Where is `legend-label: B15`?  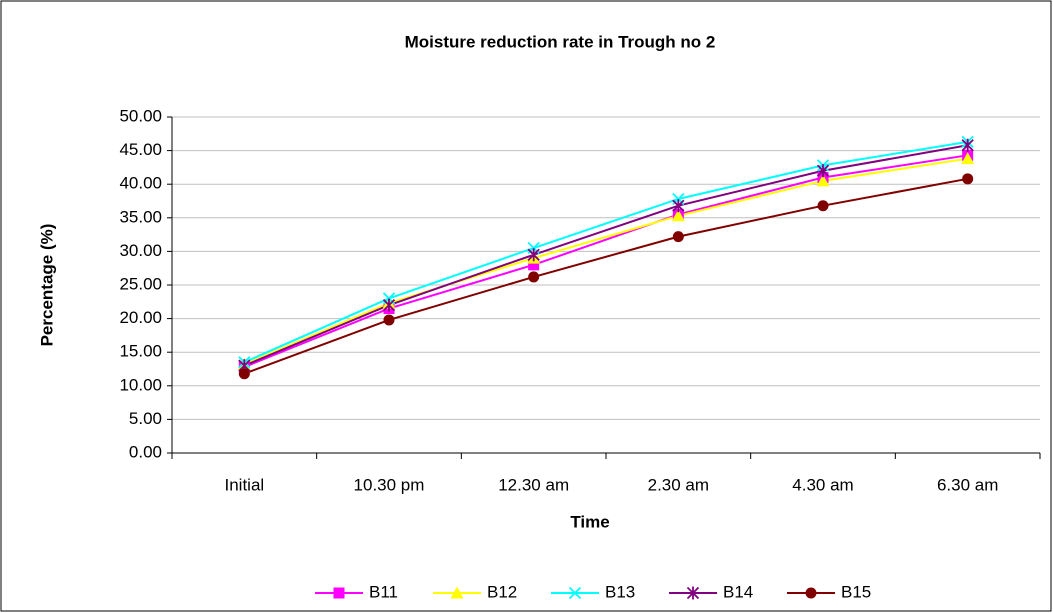 legend-label: B15 is located at coordinates (856, 591).